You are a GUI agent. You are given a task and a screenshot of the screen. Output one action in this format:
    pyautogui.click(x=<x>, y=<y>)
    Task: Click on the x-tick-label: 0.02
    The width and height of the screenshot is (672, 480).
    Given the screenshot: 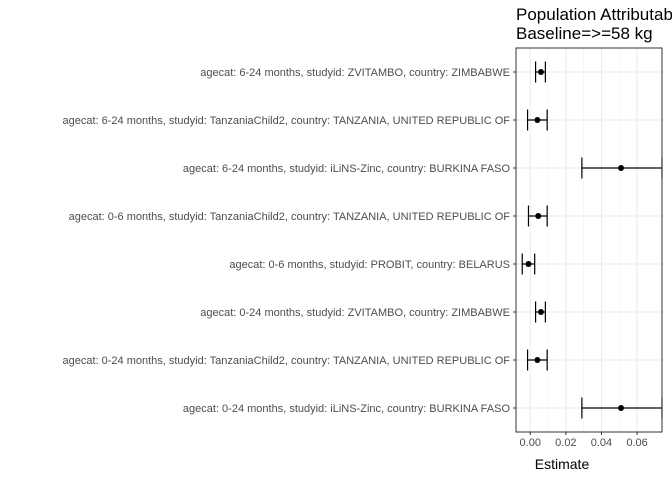 What is the action you would take?
    pyautogui.click(x=565, y=443)
    